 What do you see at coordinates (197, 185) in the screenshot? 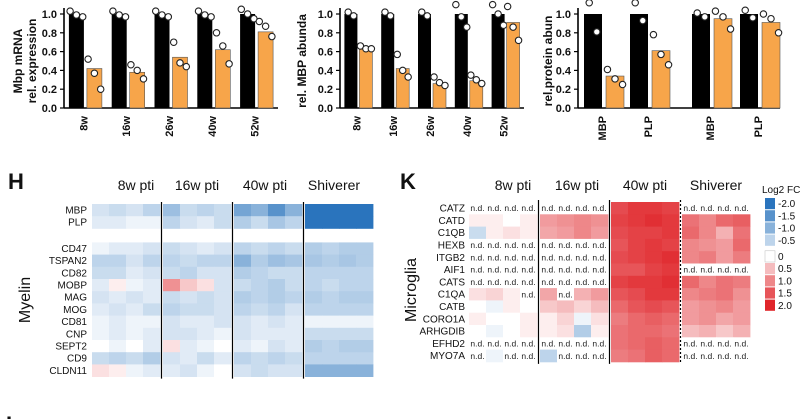
I see `heatmap-group-header: 16w pti` at bounding box center [197, 185].